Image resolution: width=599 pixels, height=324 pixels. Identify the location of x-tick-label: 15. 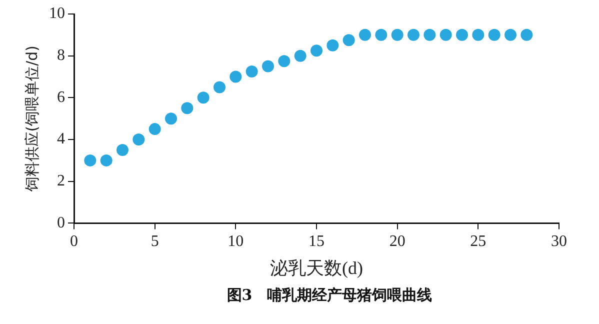
(316, 241).